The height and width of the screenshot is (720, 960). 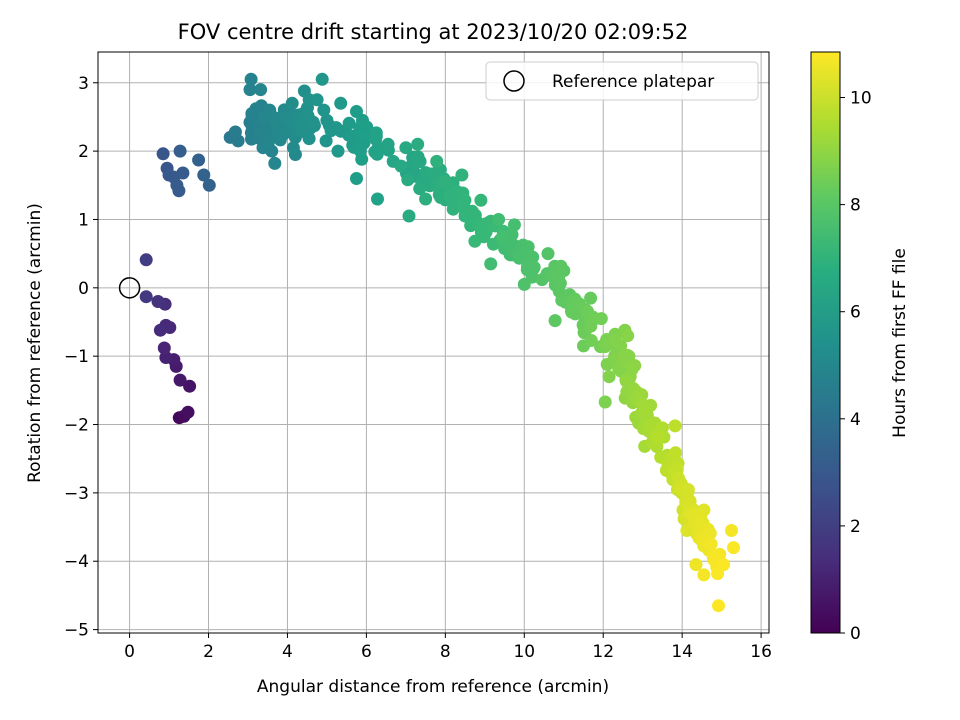 I want to click on x-tick-label: 0, so click(x=129, y=652).